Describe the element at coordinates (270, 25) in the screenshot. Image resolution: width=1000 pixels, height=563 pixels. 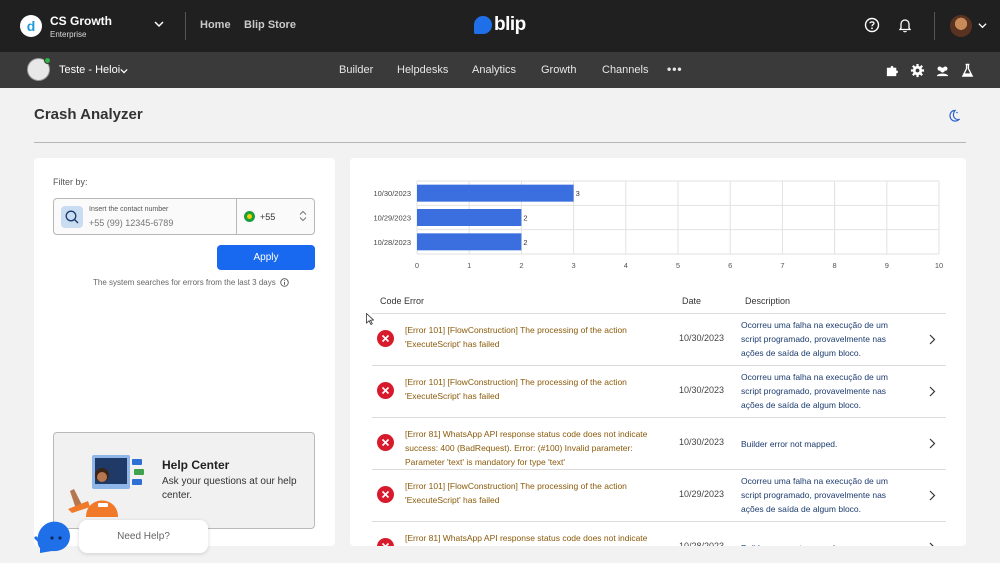
I see `blip-store-link: Blip Store` at that location.